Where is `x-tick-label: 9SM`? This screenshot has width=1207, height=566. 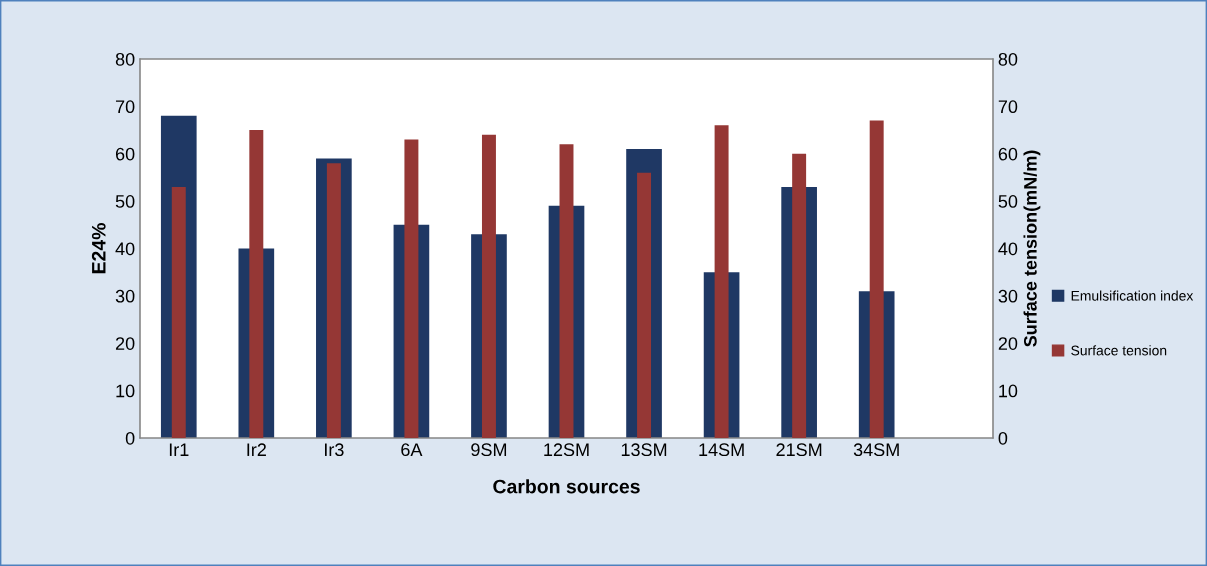 x-tick-label: 9SM is located at coordinates (489, 450).